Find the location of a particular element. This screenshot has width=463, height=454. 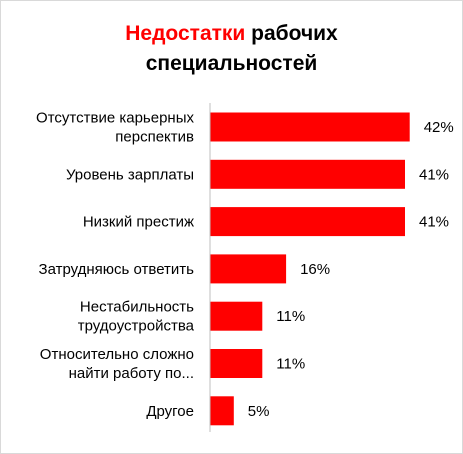

category-label: Другое is located at coordinates (170, 411).